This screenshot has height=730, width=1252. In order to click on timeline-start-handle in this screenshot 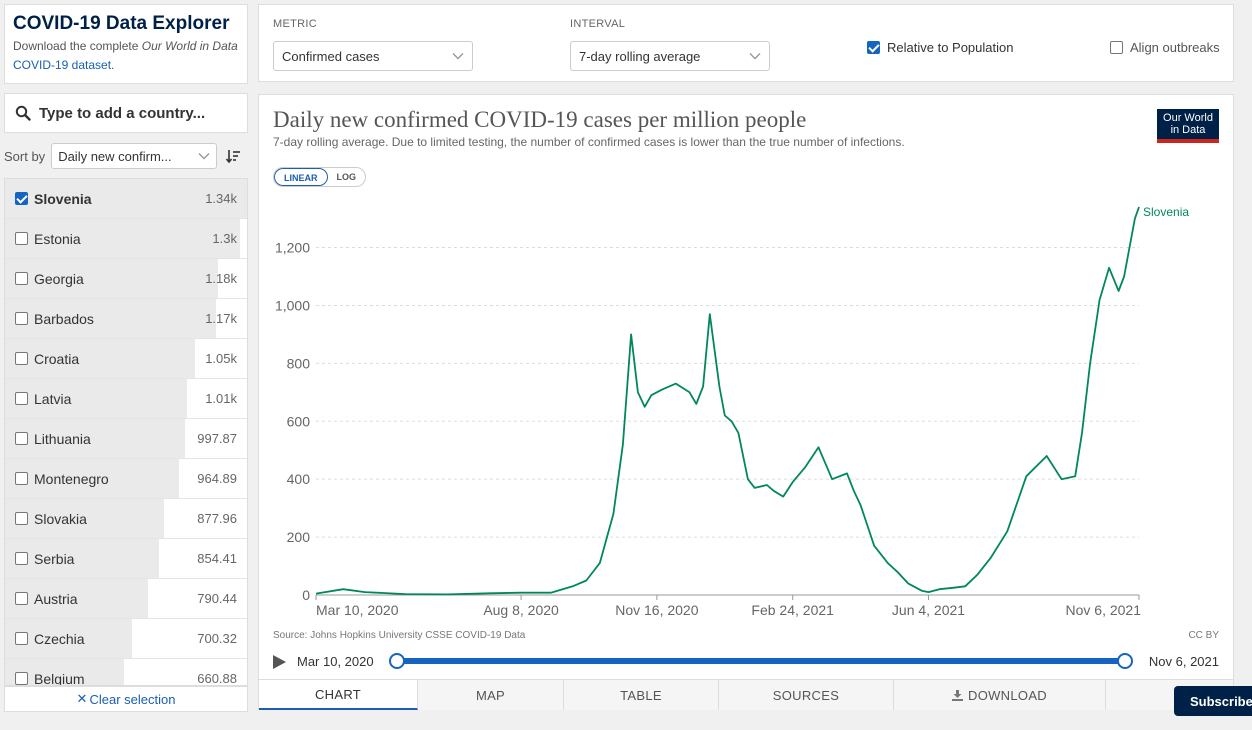, I will do `click(397, 661)`.